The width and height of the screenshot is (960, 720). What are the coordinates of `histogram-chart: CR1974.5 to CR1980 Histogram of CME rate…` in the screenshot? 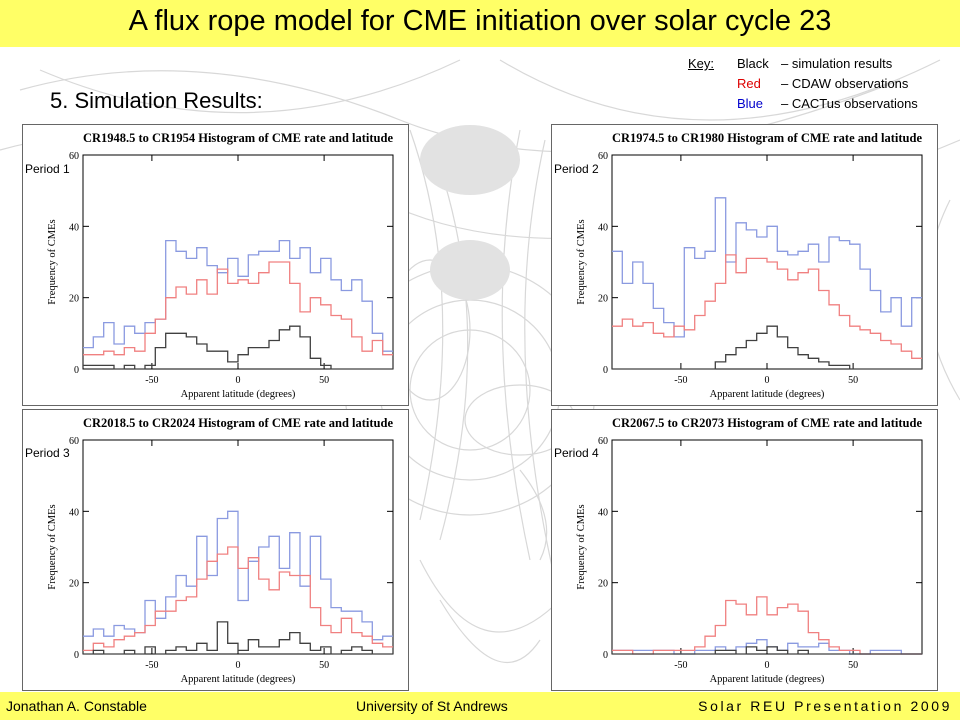 It's located at (749, 265).